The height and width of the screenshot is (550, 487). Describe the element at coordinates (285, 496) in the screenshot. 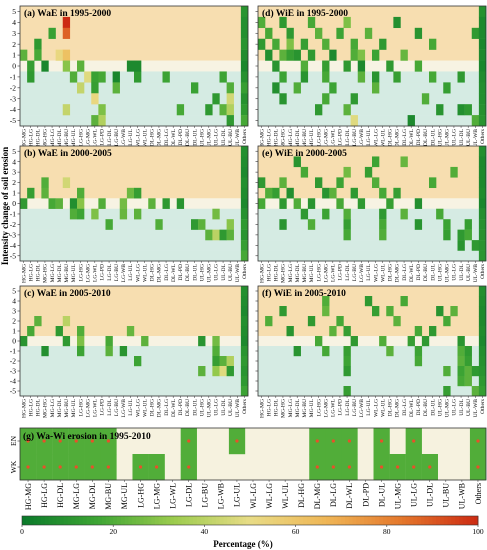

I see `x-tick-label: WL-UL` at that location.